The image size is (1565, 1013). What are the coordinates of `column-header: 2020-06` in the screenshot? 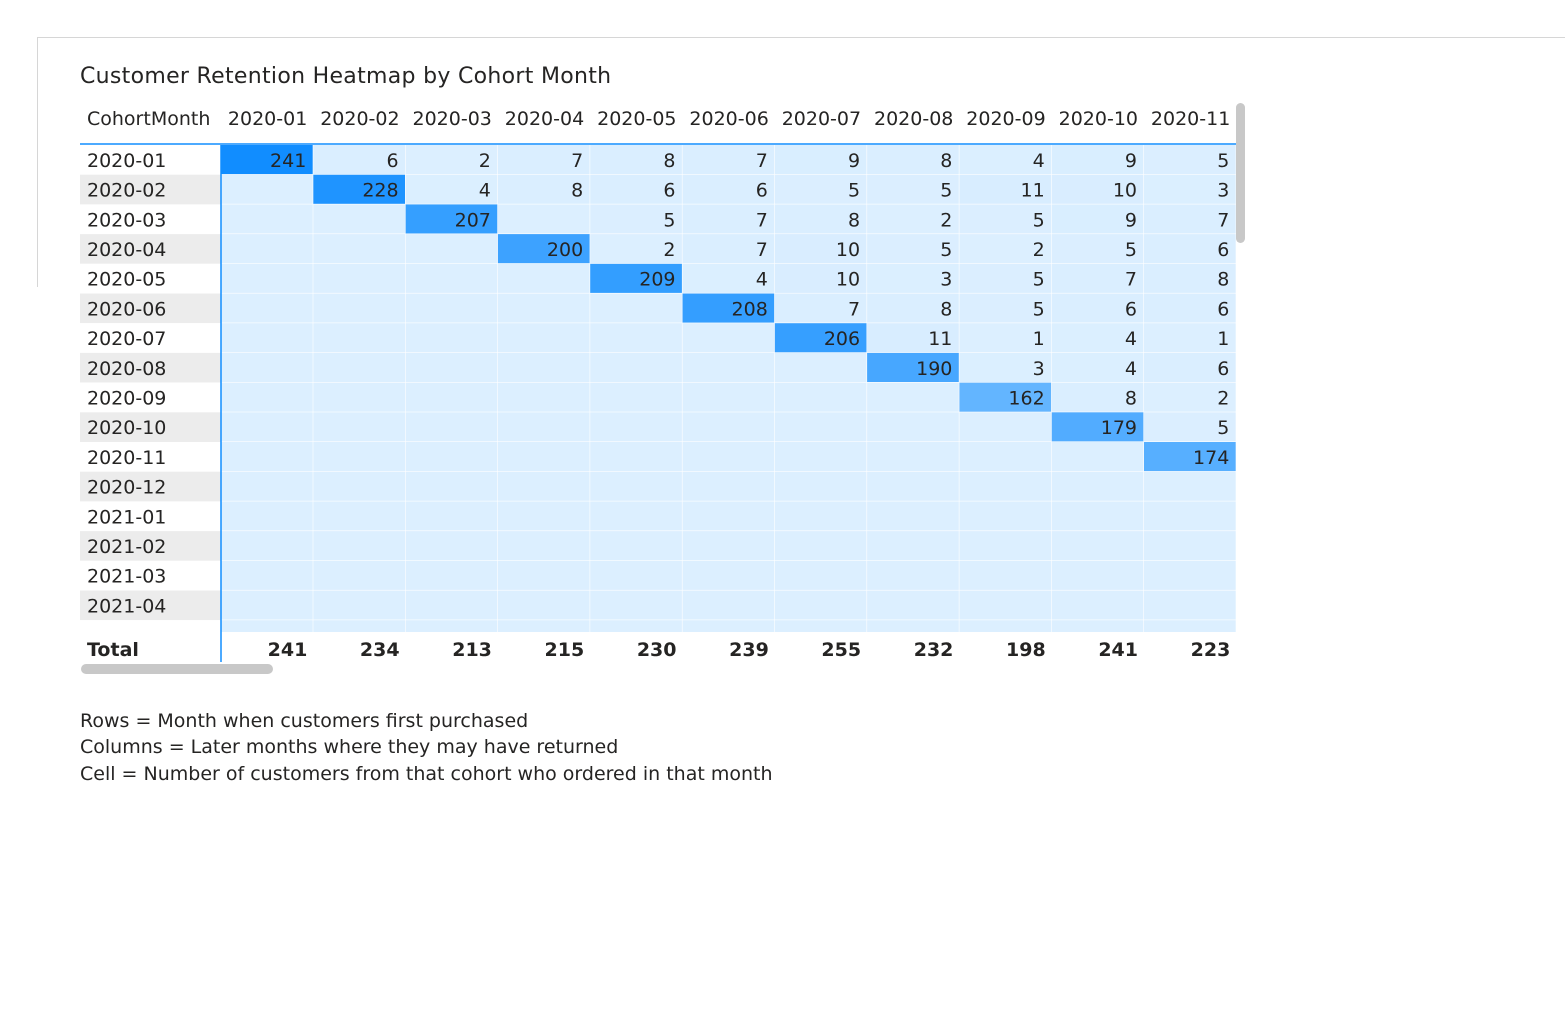 It's located at (728, 119).